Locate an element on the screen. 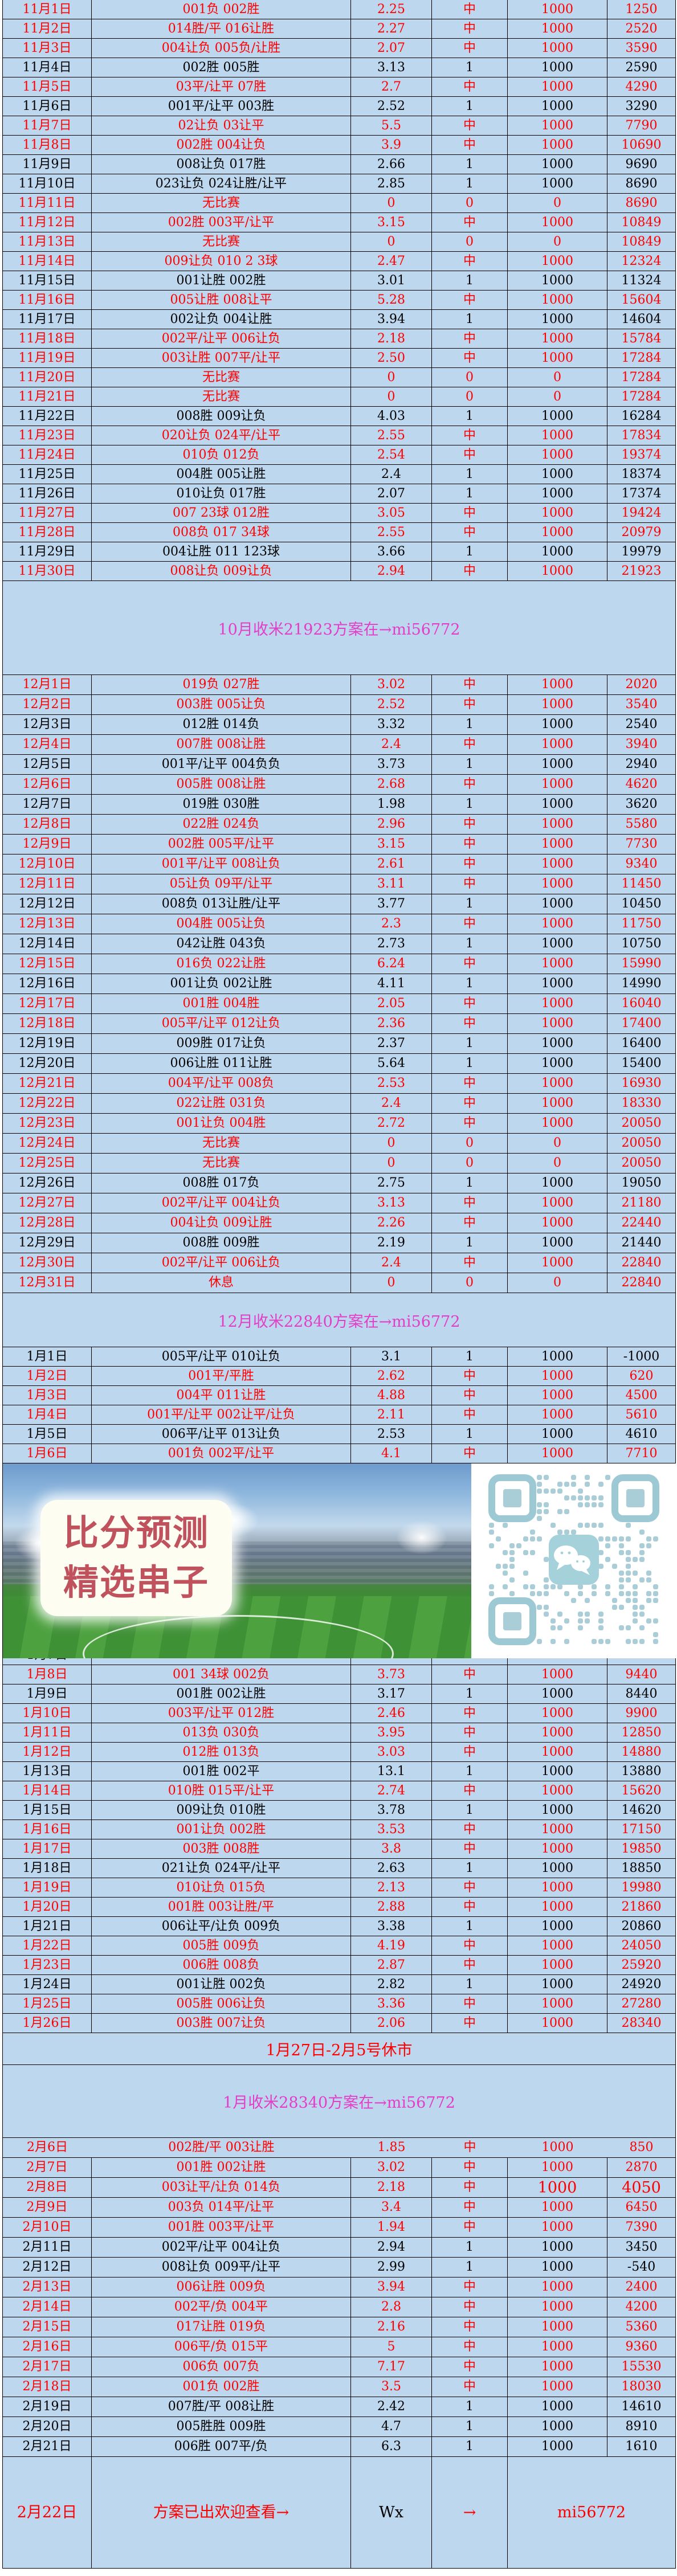 The image size is (677, 2576). odds-cell: 3.03 is located at coordinates (391, 1752).